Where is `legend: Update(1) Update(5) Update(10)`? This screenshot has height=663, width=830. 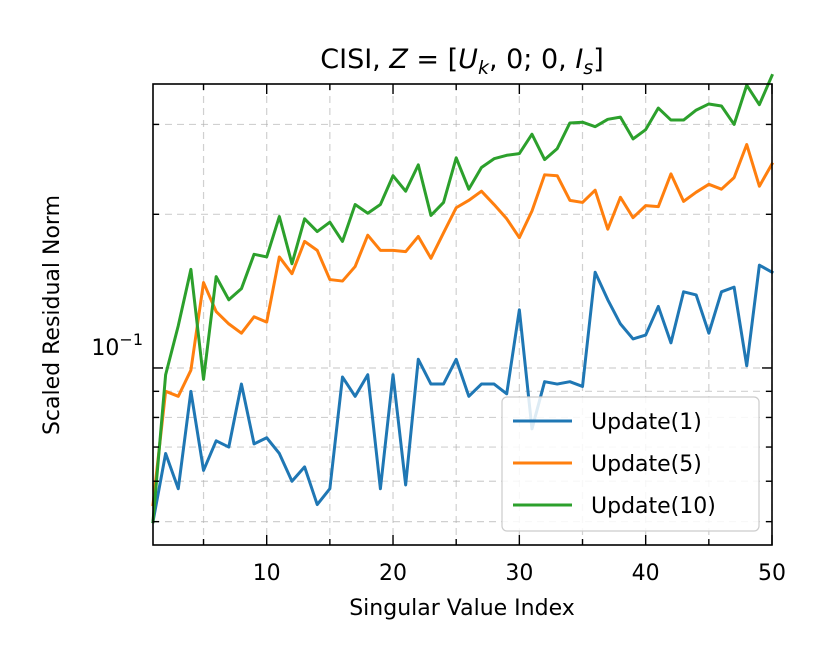 legend: Update(1) Update(5) Update(10) is located at coordinates (630, 464).